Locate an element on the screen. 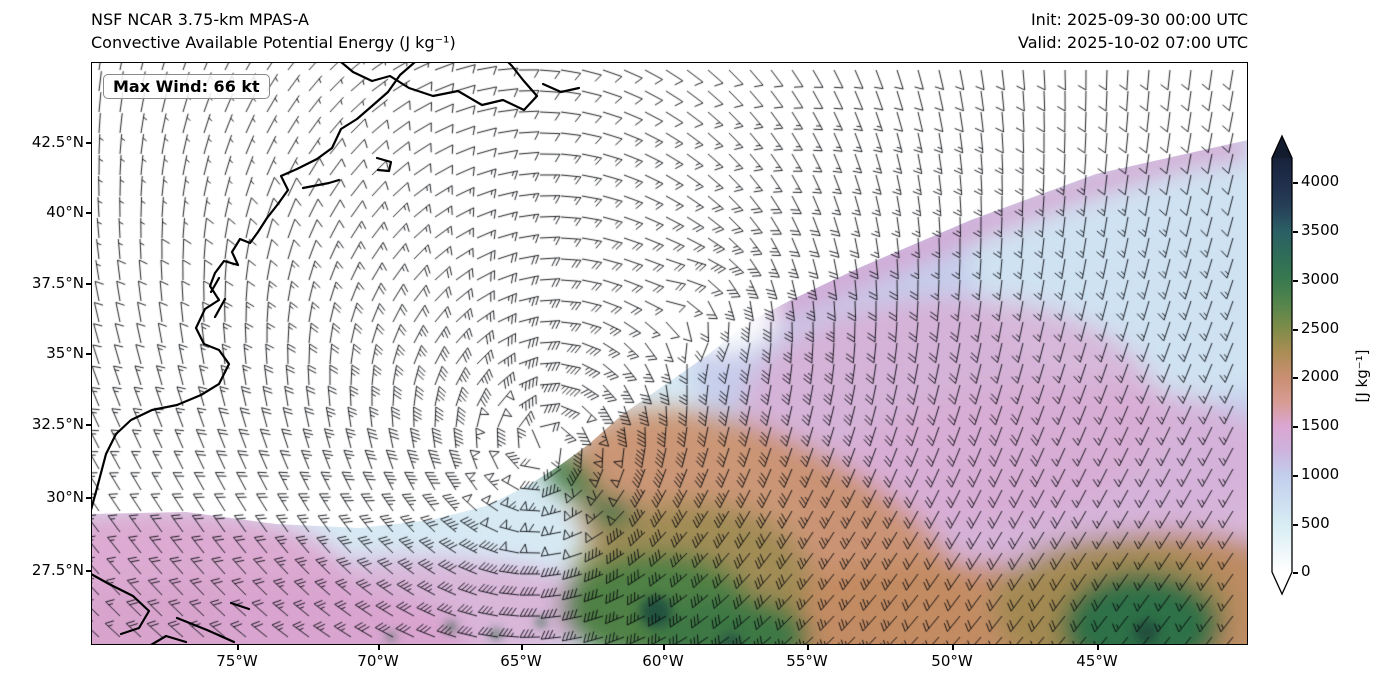 This screenshot has height=693, width=1397. lat-tick-label: 35°N is located at coordinates (65, 353).